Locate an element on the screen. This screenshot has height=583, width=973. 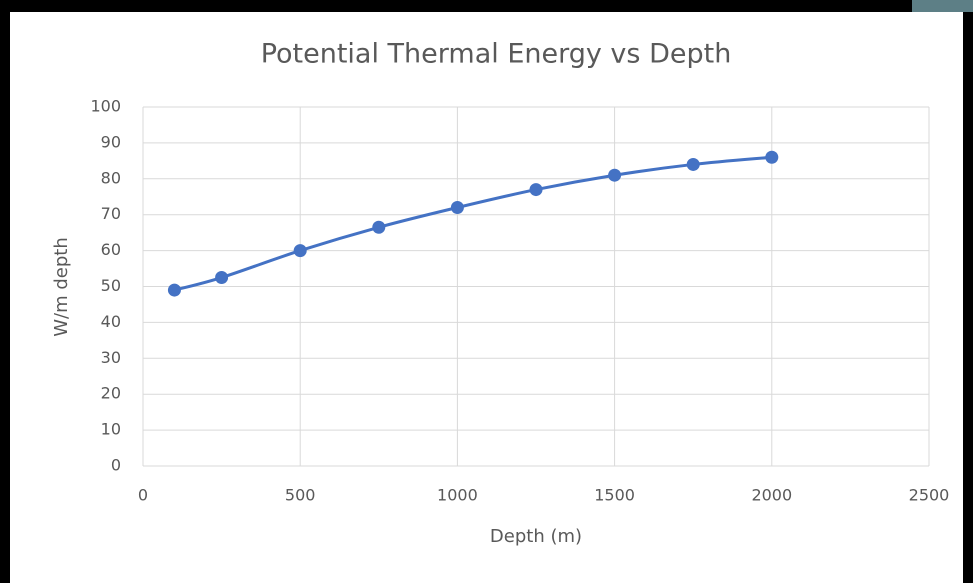
y-tick-label: 0 is located at coordinates (116, 465).